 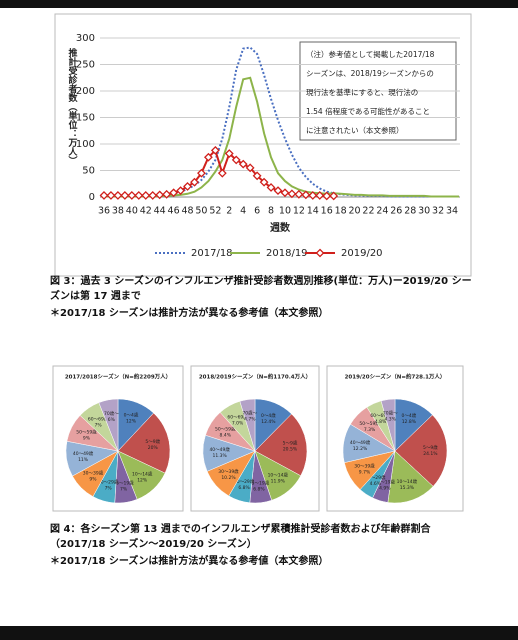 I want to click on x-tick-label: 40, so click(x=132, y=211).